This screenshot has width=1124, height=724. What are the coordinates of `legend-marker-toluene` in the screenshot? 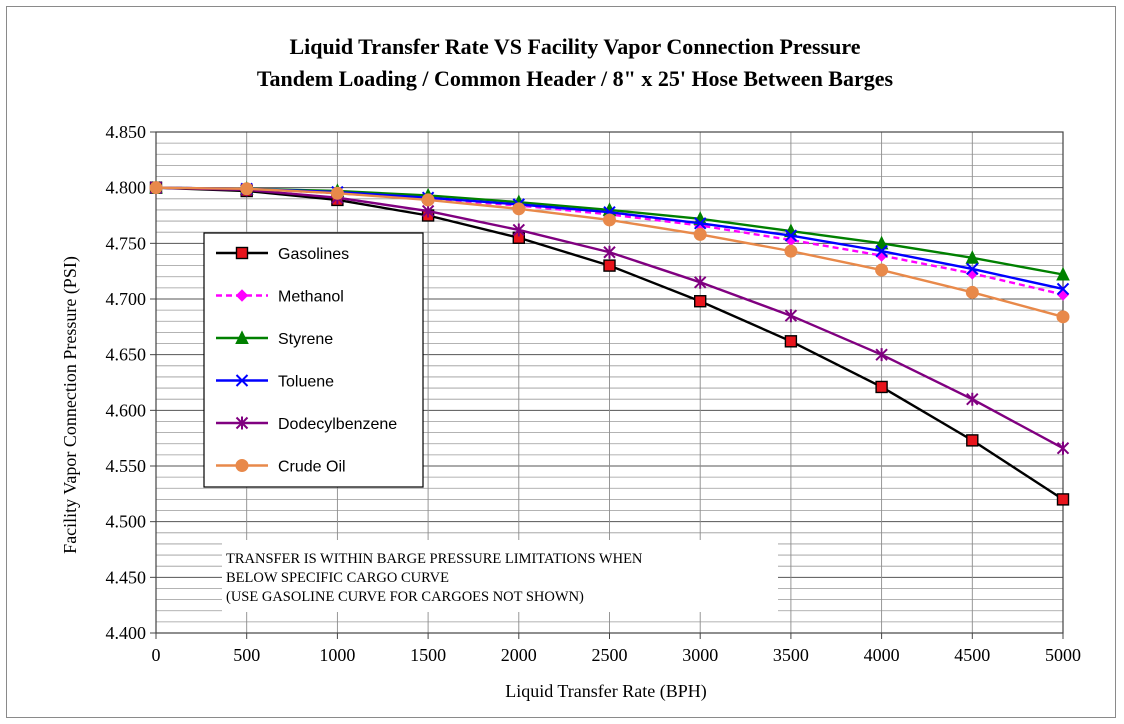 It's located at (242, 380).